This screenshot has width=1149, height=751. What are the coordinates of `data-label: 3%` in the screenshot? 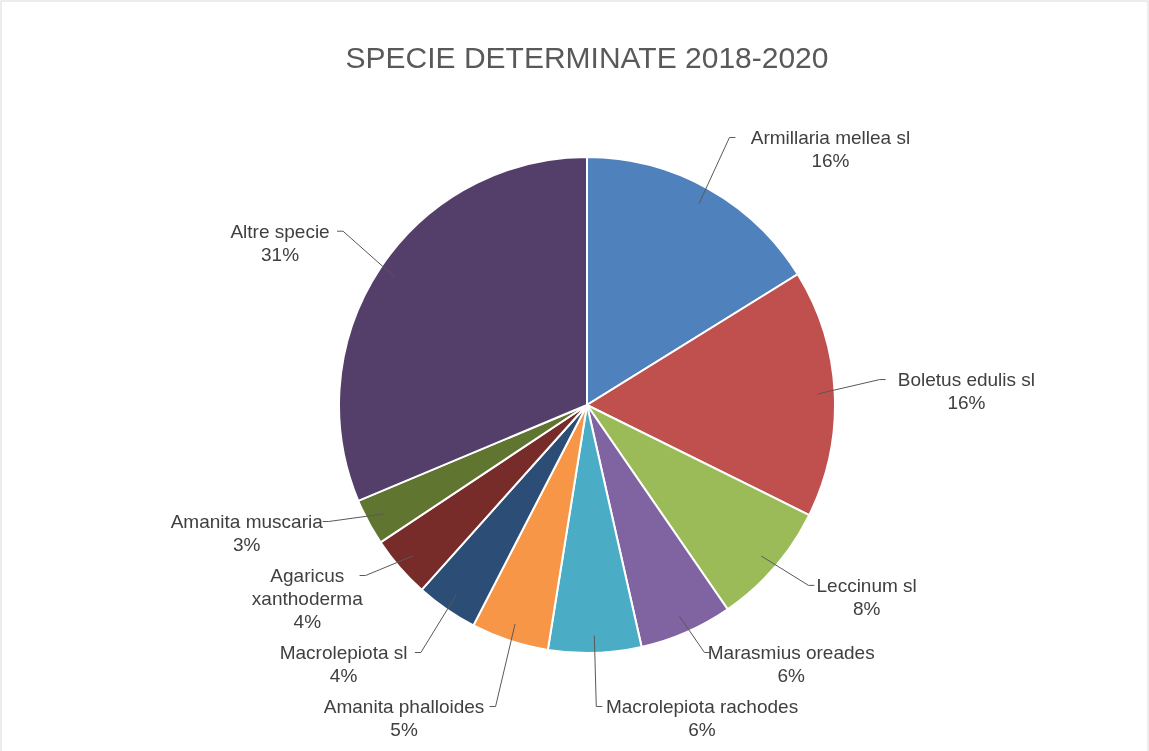 It's located at (247, 544).